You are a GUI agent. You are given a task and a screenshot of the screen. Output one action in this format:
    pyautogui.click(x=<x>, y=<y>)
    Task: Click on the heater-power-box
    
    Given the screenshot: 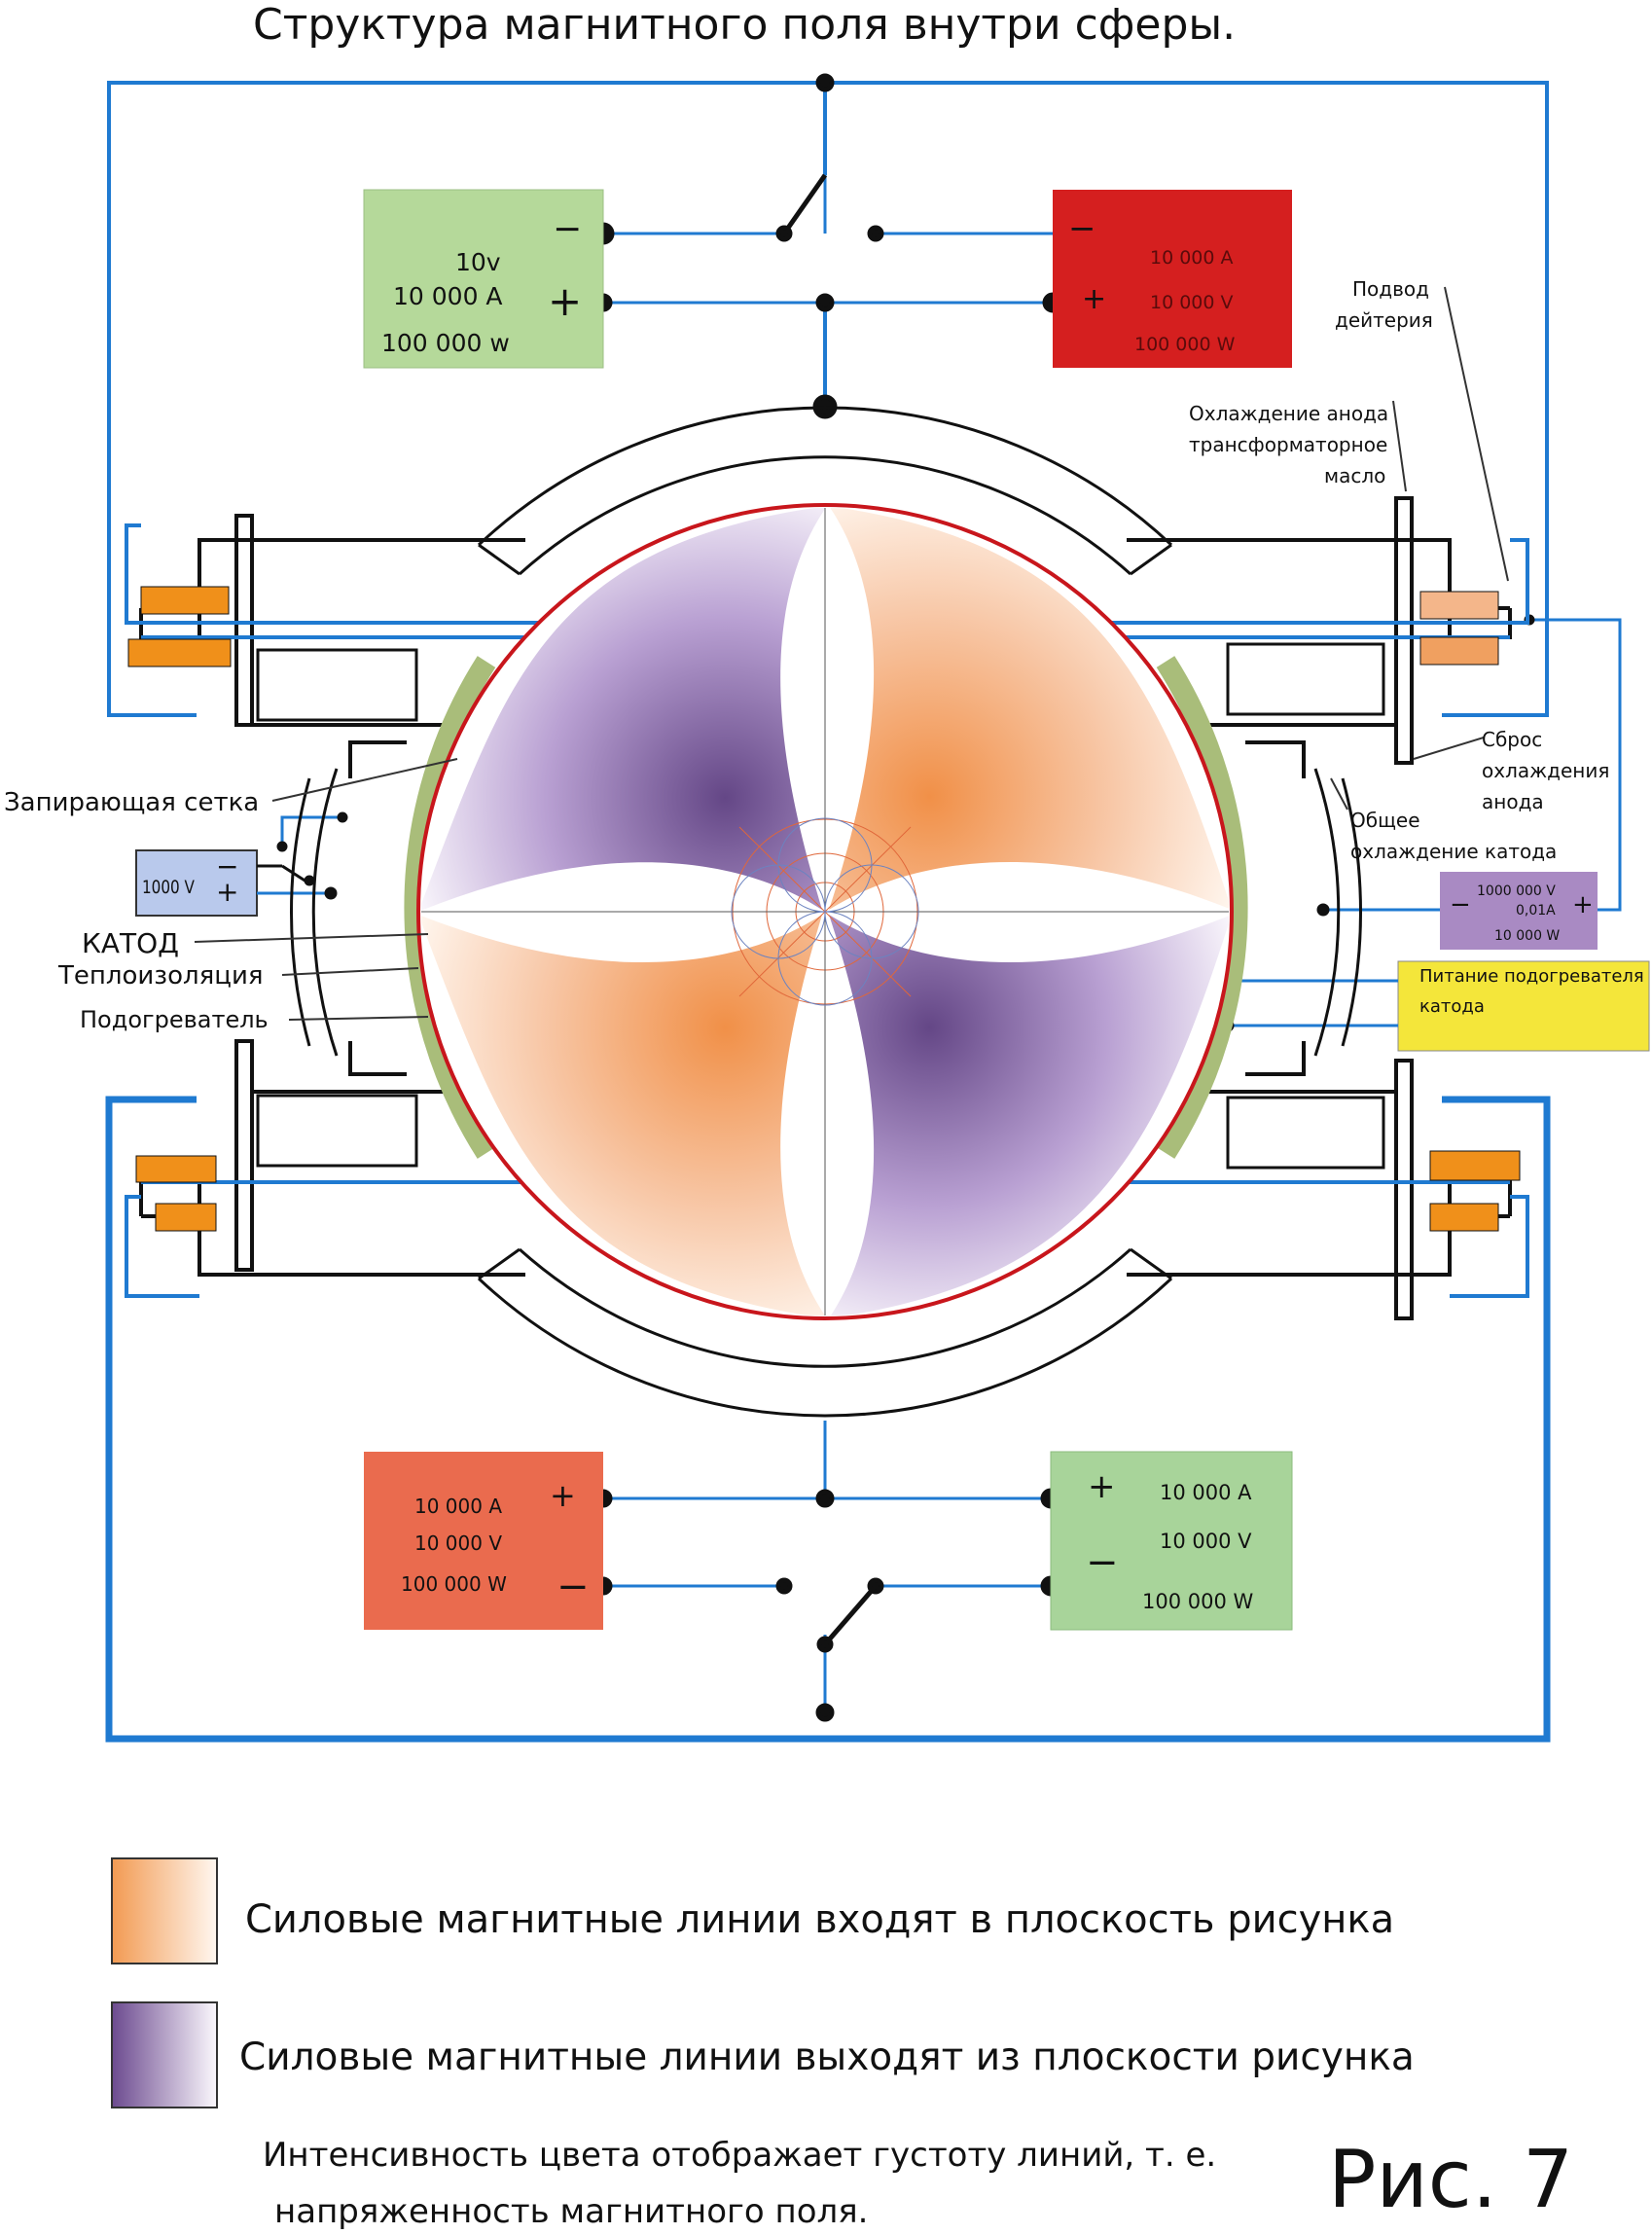 What is the action you would take?
    pyautogui.click(x=1523, y=1006)
    